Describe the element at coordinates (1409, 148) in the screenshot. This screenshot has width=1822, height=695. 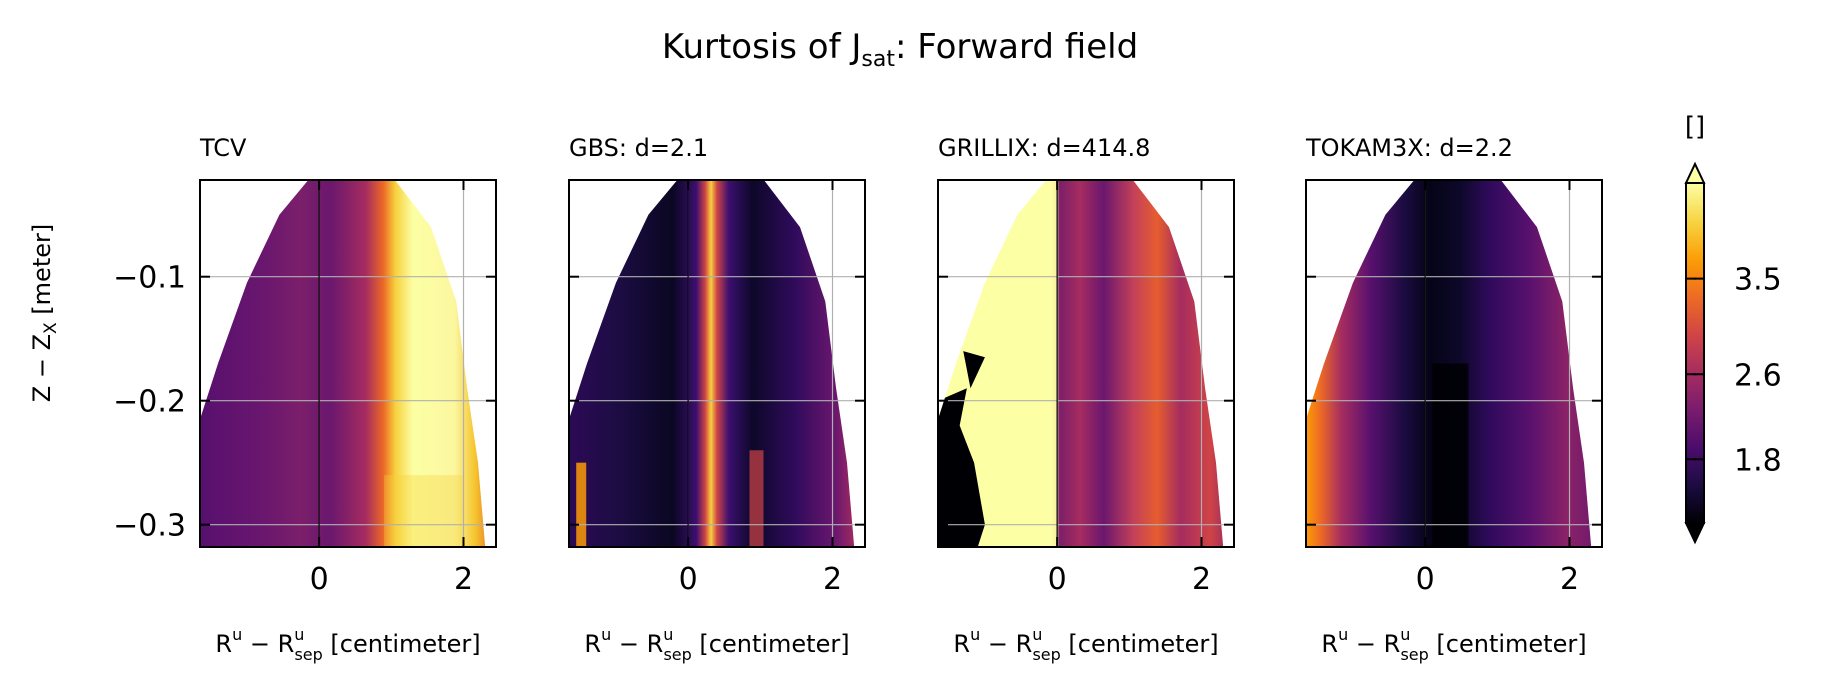
I see `panel-title: TOKAM3X: d=2.2` at that location.